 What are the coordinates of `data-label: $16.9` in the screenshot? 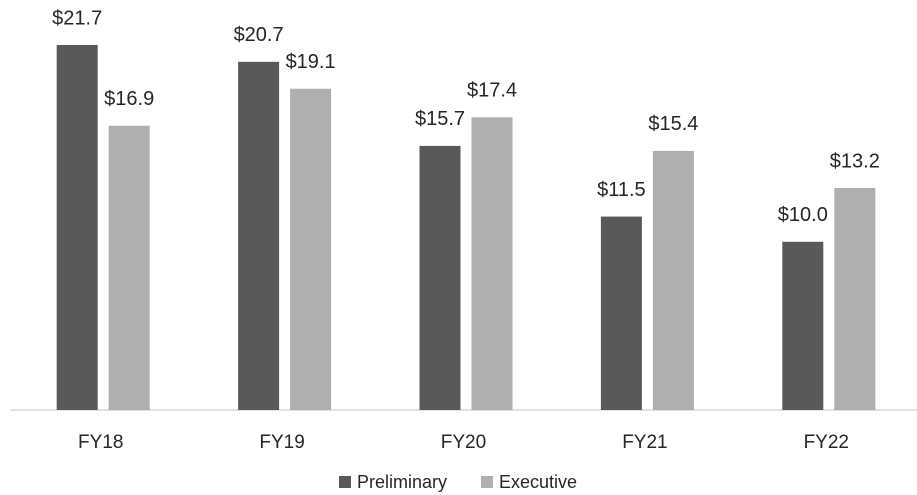 It's located at (129, 99).